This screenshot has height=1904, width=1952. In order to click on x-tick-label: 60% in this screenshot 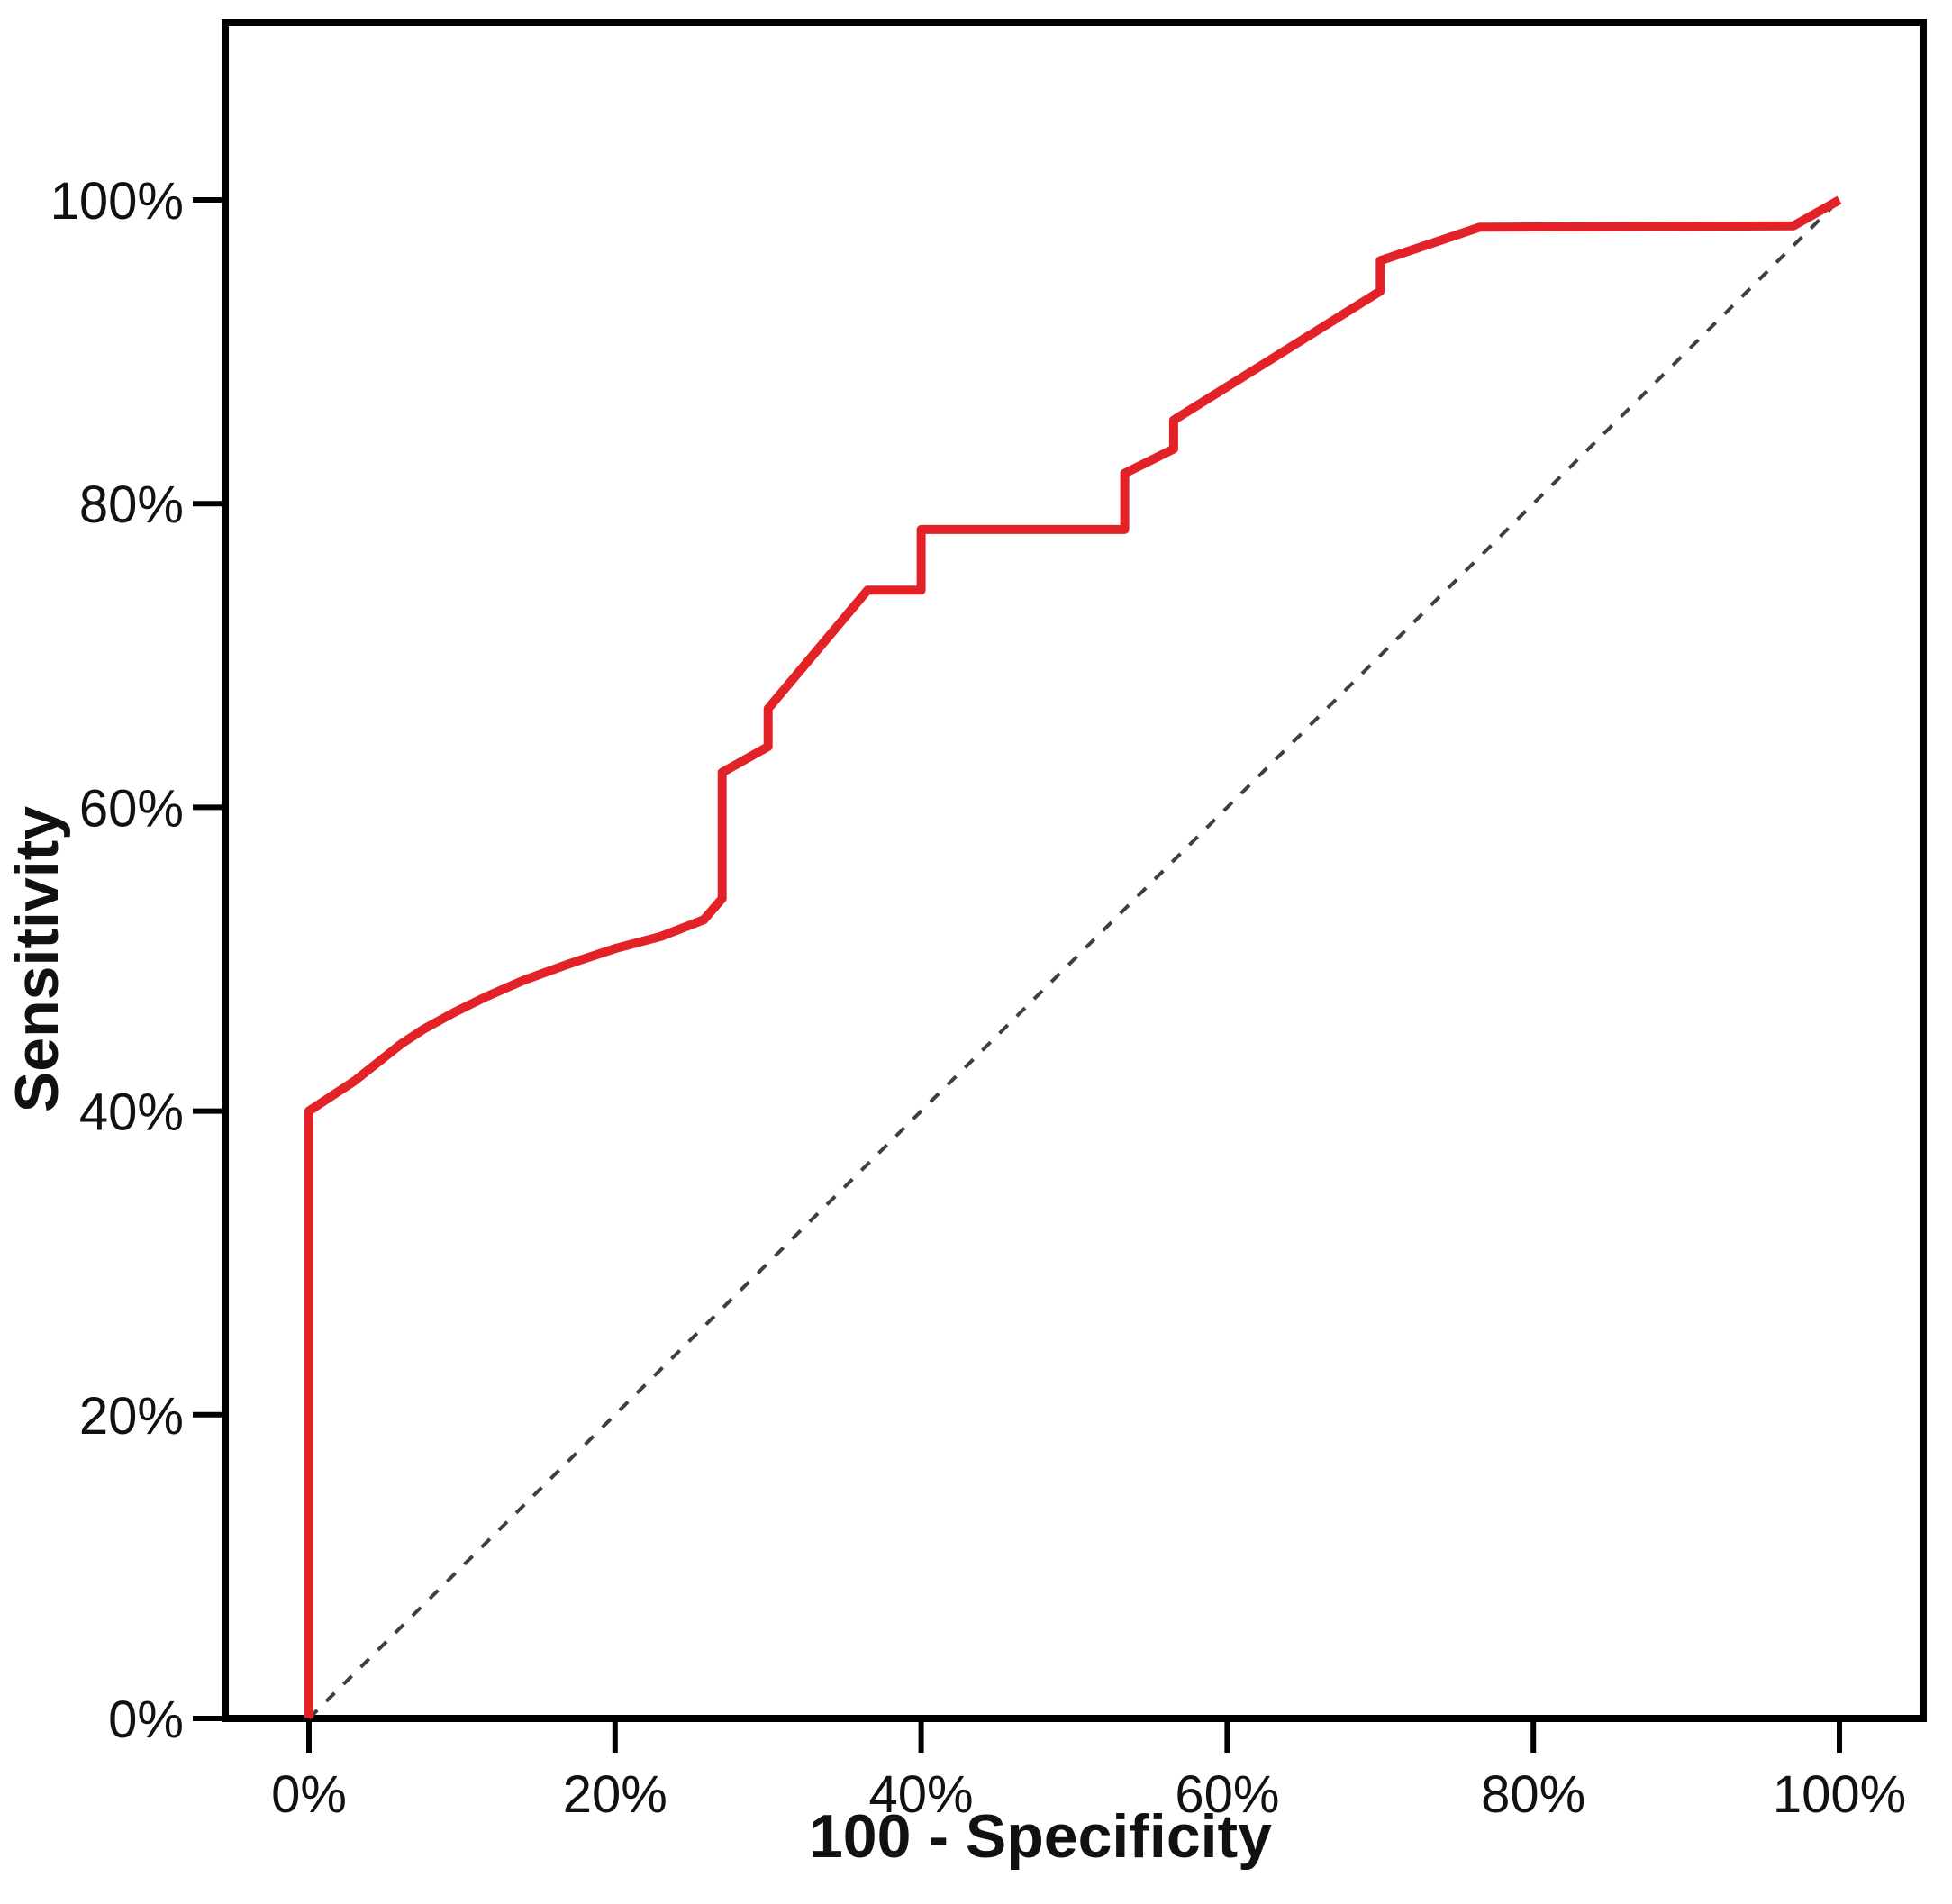, I will do `click(1227, 1794)`.